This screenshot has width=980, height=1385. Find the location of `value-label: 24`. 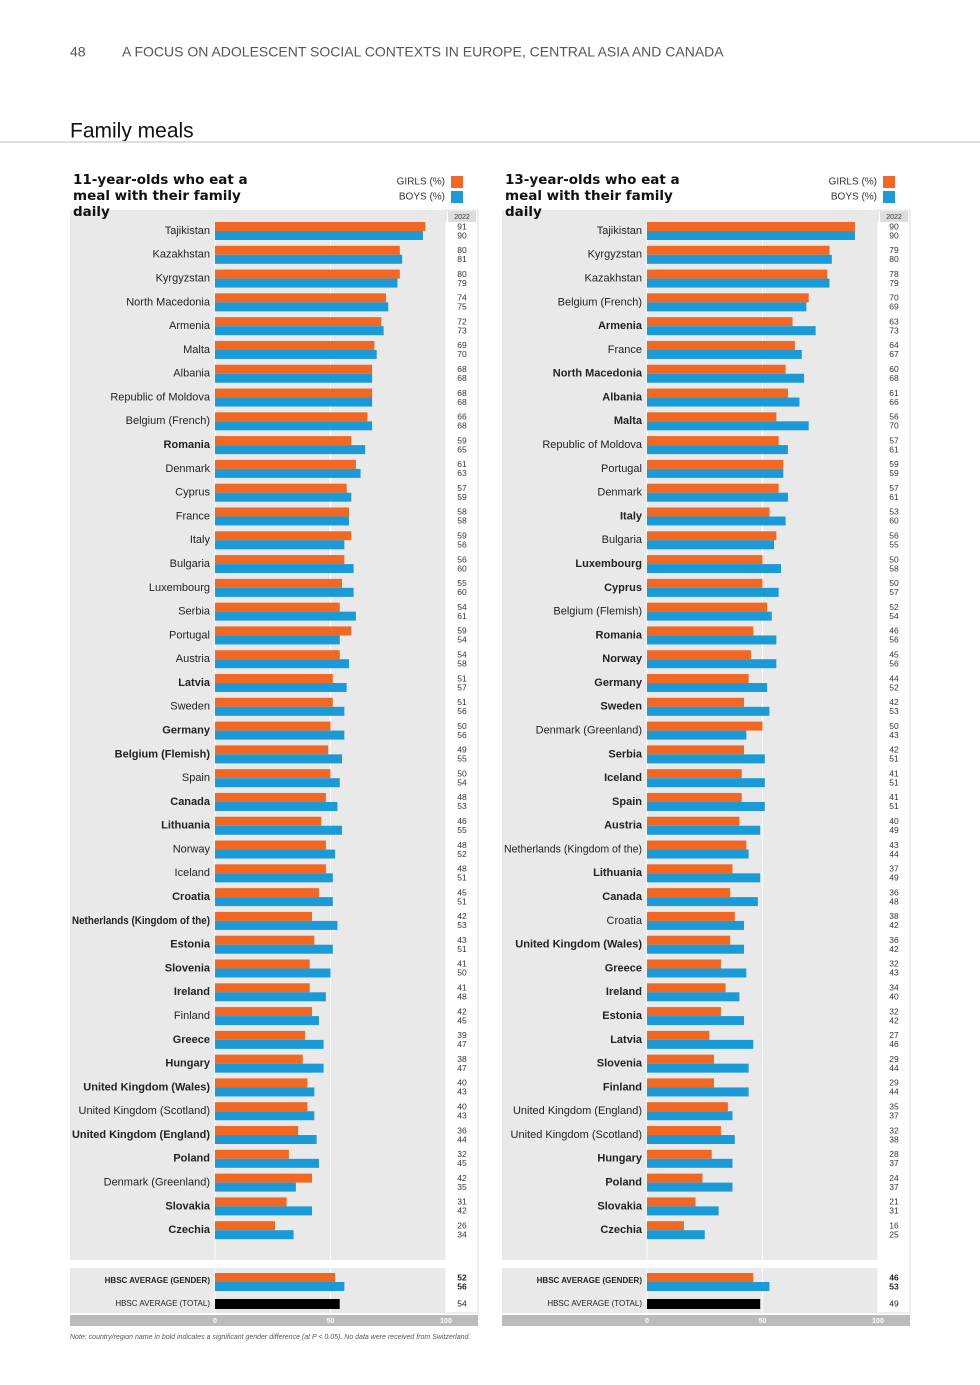

value-label: 24 is located at coordinates (894, 1178).